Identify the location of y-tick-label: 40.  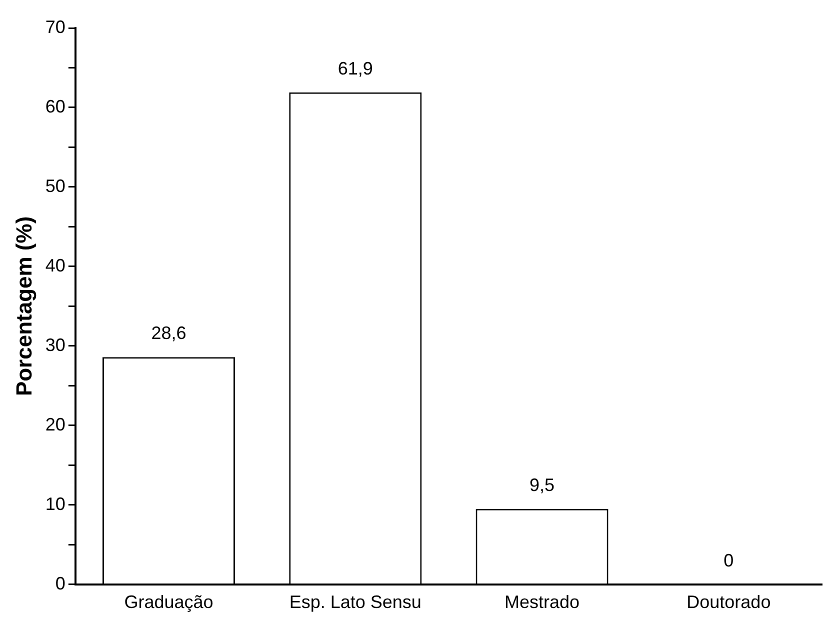
(55, 265).